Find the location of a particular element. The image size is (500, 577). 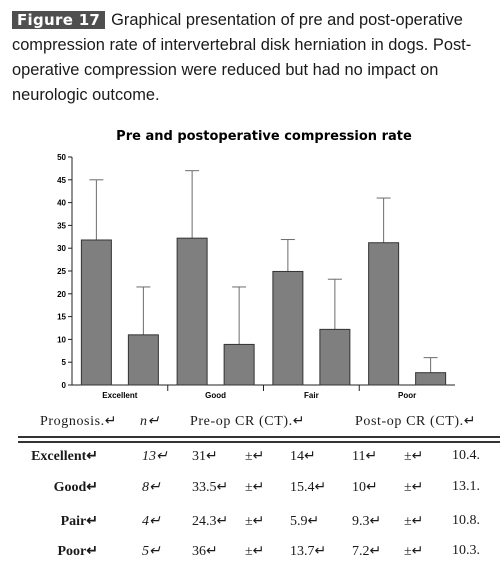

cell-prognosis: Excellent↵ is located at coordinates (64, 456).